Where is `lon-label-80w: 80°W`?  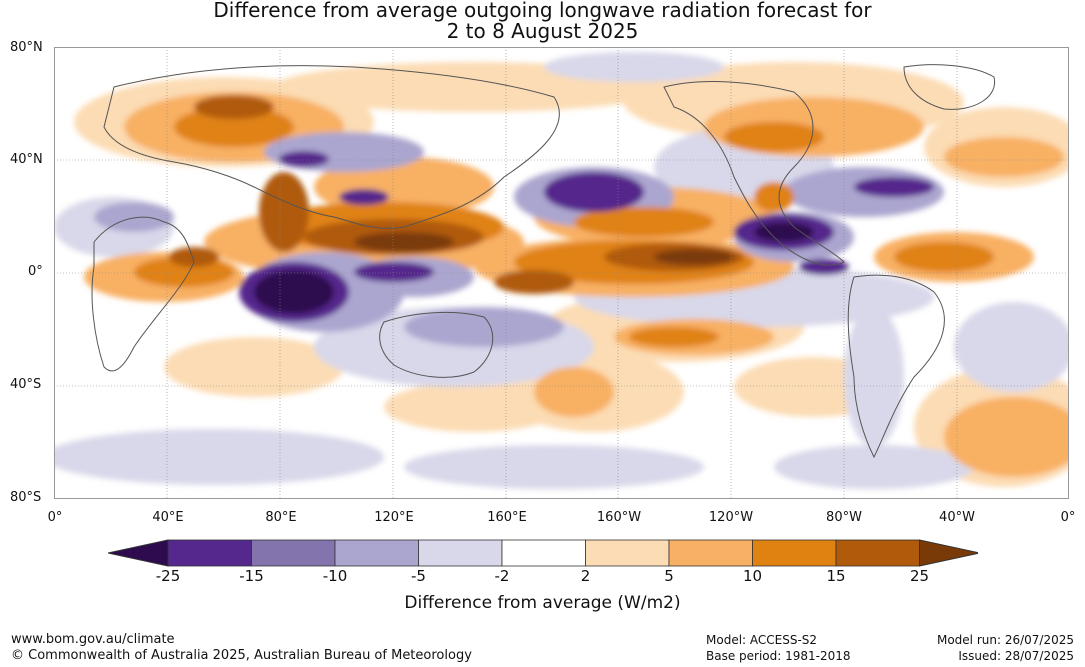
lon-label-80w: 80°W is located at coordinates (844, 517).